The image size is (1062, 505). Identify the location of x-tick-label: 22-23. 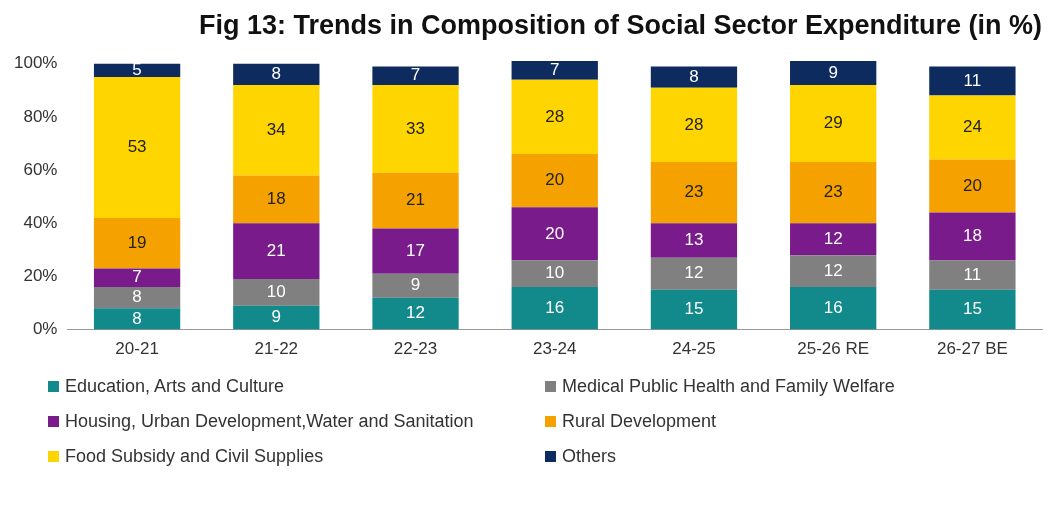
(415, 349).